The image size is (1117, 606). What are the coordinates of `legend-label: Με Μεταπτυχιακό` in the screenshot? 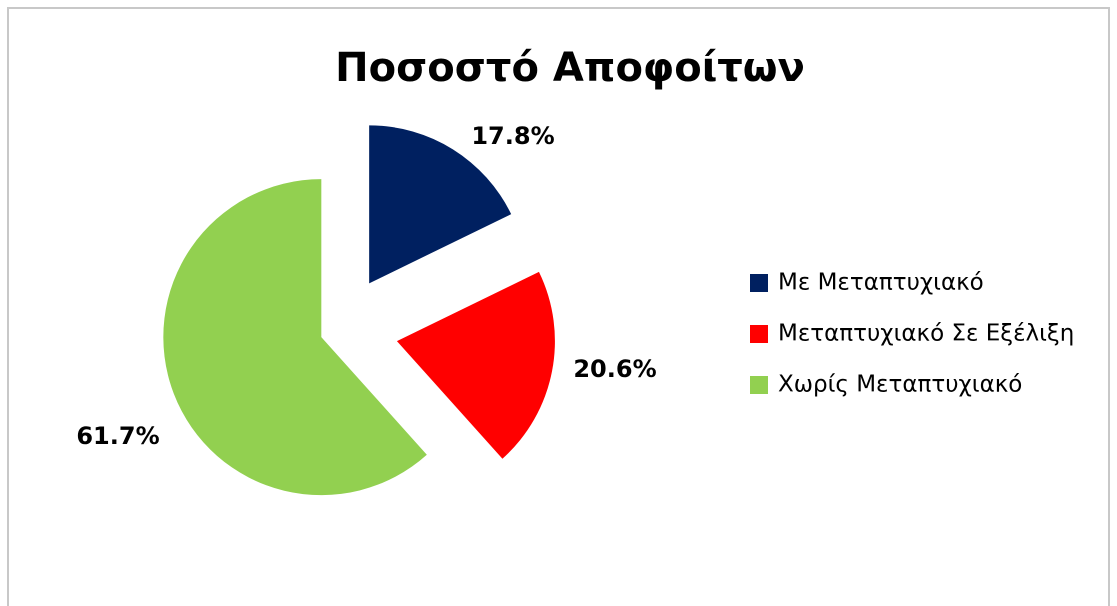 It's located at (881, 283).